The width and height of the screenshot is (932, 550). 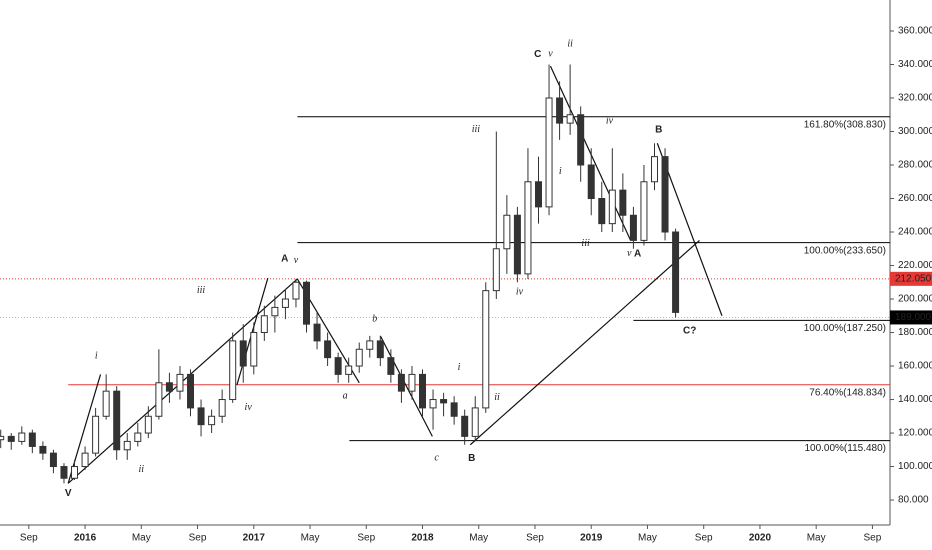 What do you see at coordinates (471, 458) in the screenshot?
I see `wave-label: B` at bounding box center [471, 458].